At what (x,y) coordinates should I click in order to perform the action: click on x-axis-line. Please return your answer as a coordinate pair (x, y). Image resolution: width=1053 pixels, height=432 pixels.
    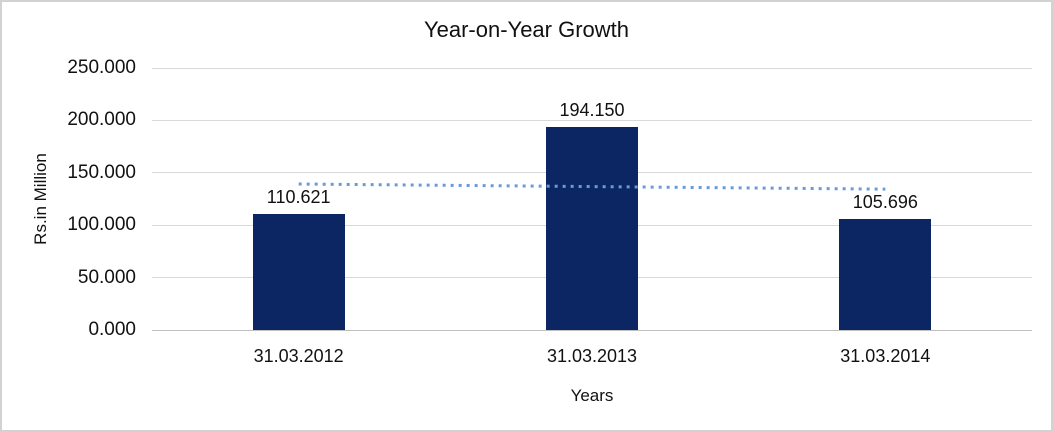
    Looking at the image, I should click on (592, 330).